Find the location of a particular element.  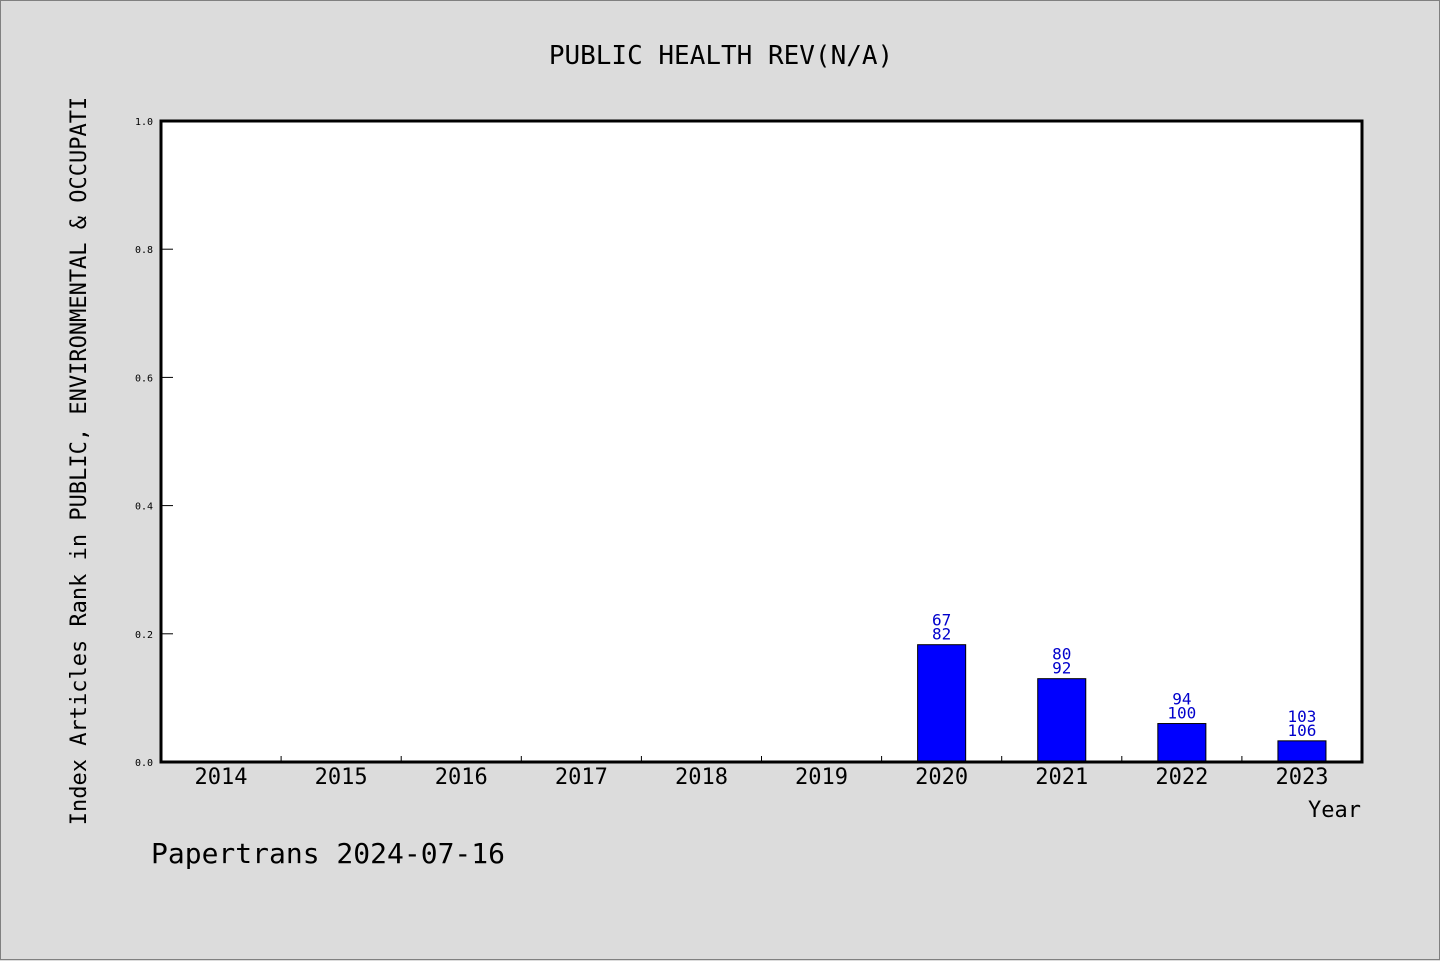

bar-label-total: 100 is located at coordinates (1181, 713).